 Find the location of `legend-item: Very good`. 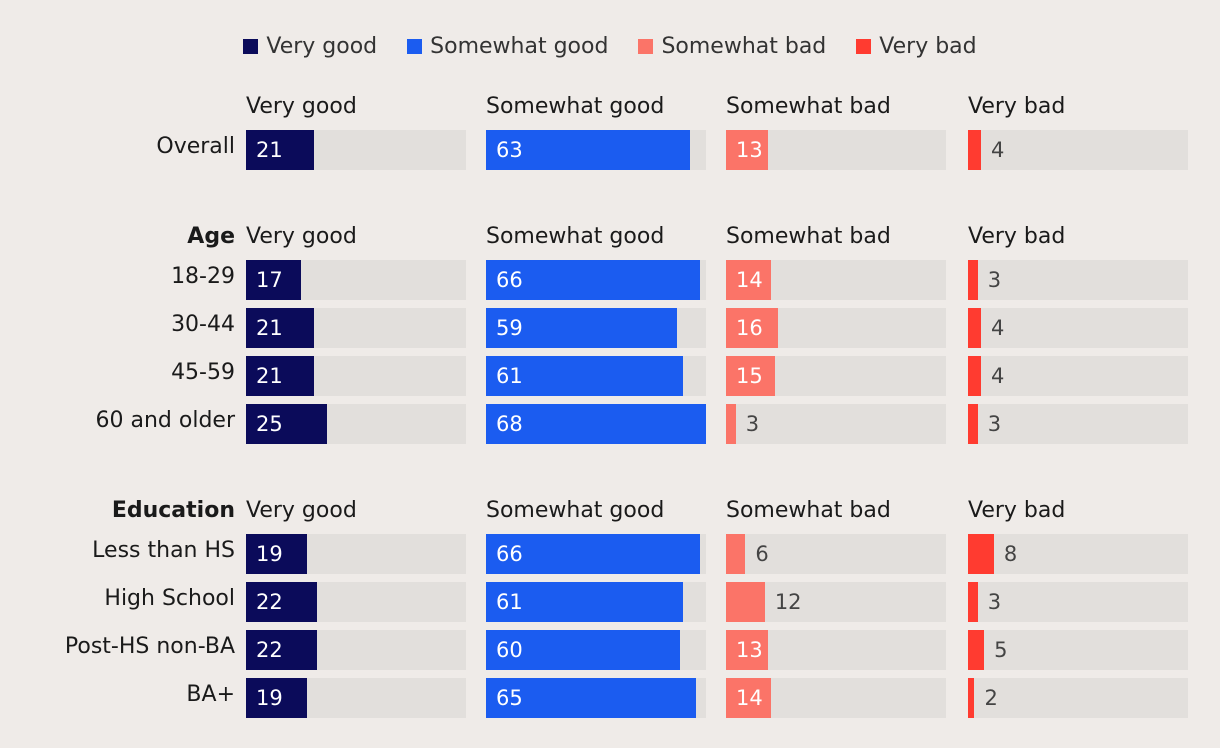

legend-item: Very good is located at coordinates (310, 46).